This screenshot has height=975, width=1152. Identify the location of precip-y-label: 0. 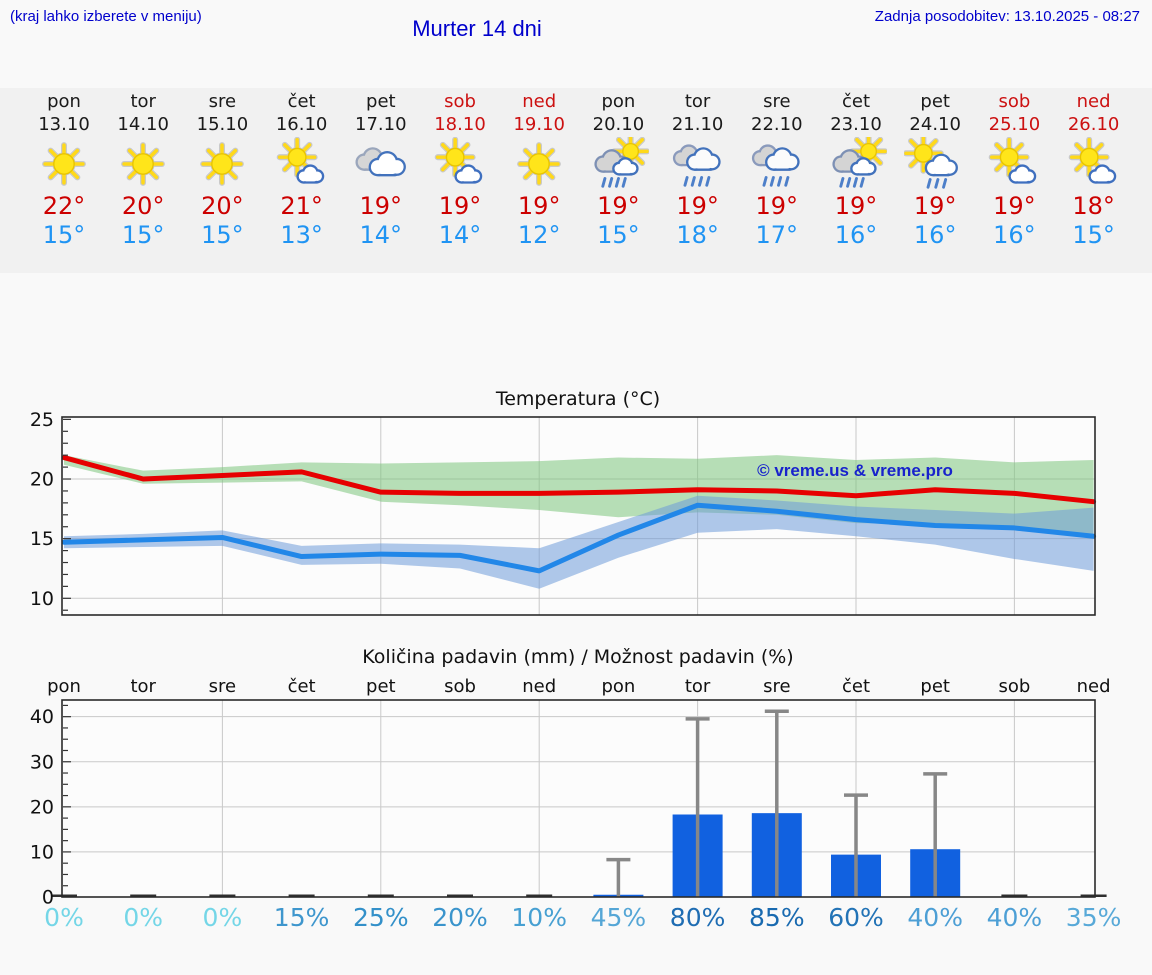
(48, 896).